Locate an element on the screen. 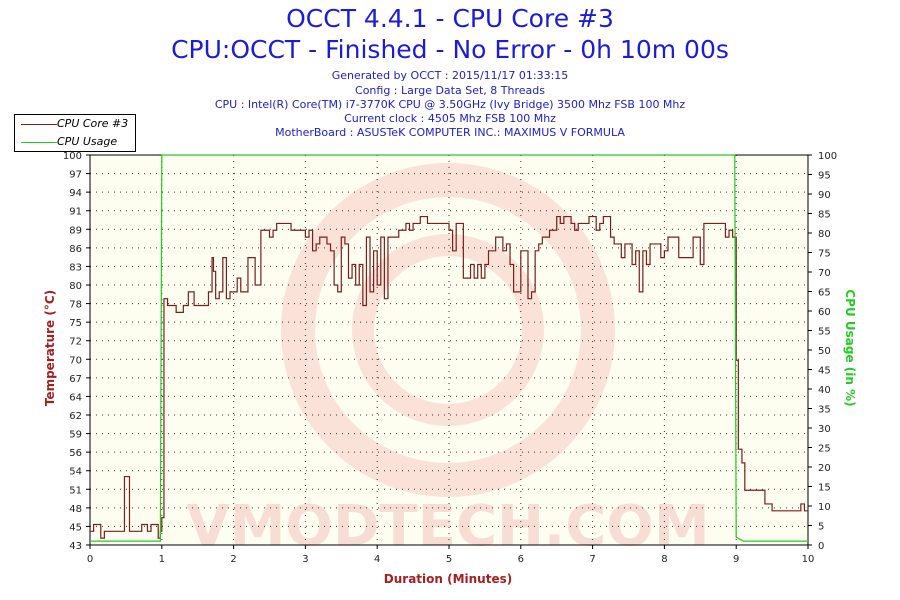 The width and height of the screenshot is (900, 600). y-left-tick-label: 72 is located at coordinates (75, 342).